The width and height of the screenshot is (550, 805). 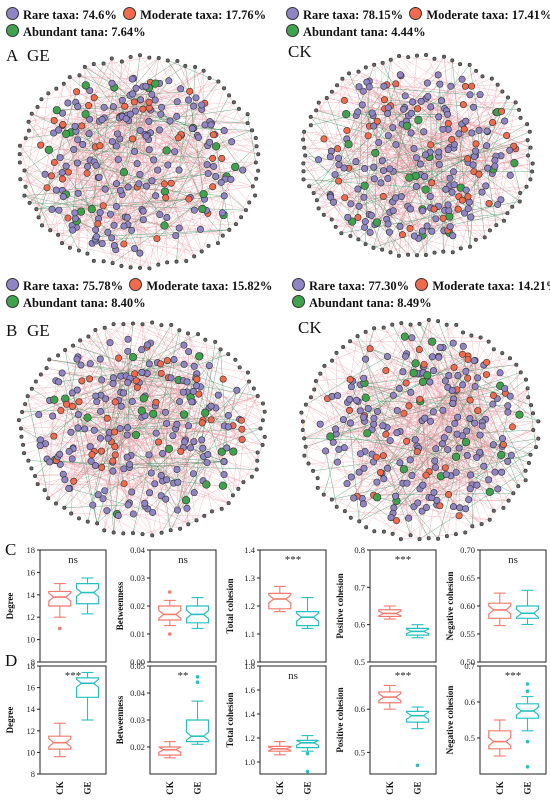 I want to click on moderate-taxa-dot, so click(x=130, y=13).